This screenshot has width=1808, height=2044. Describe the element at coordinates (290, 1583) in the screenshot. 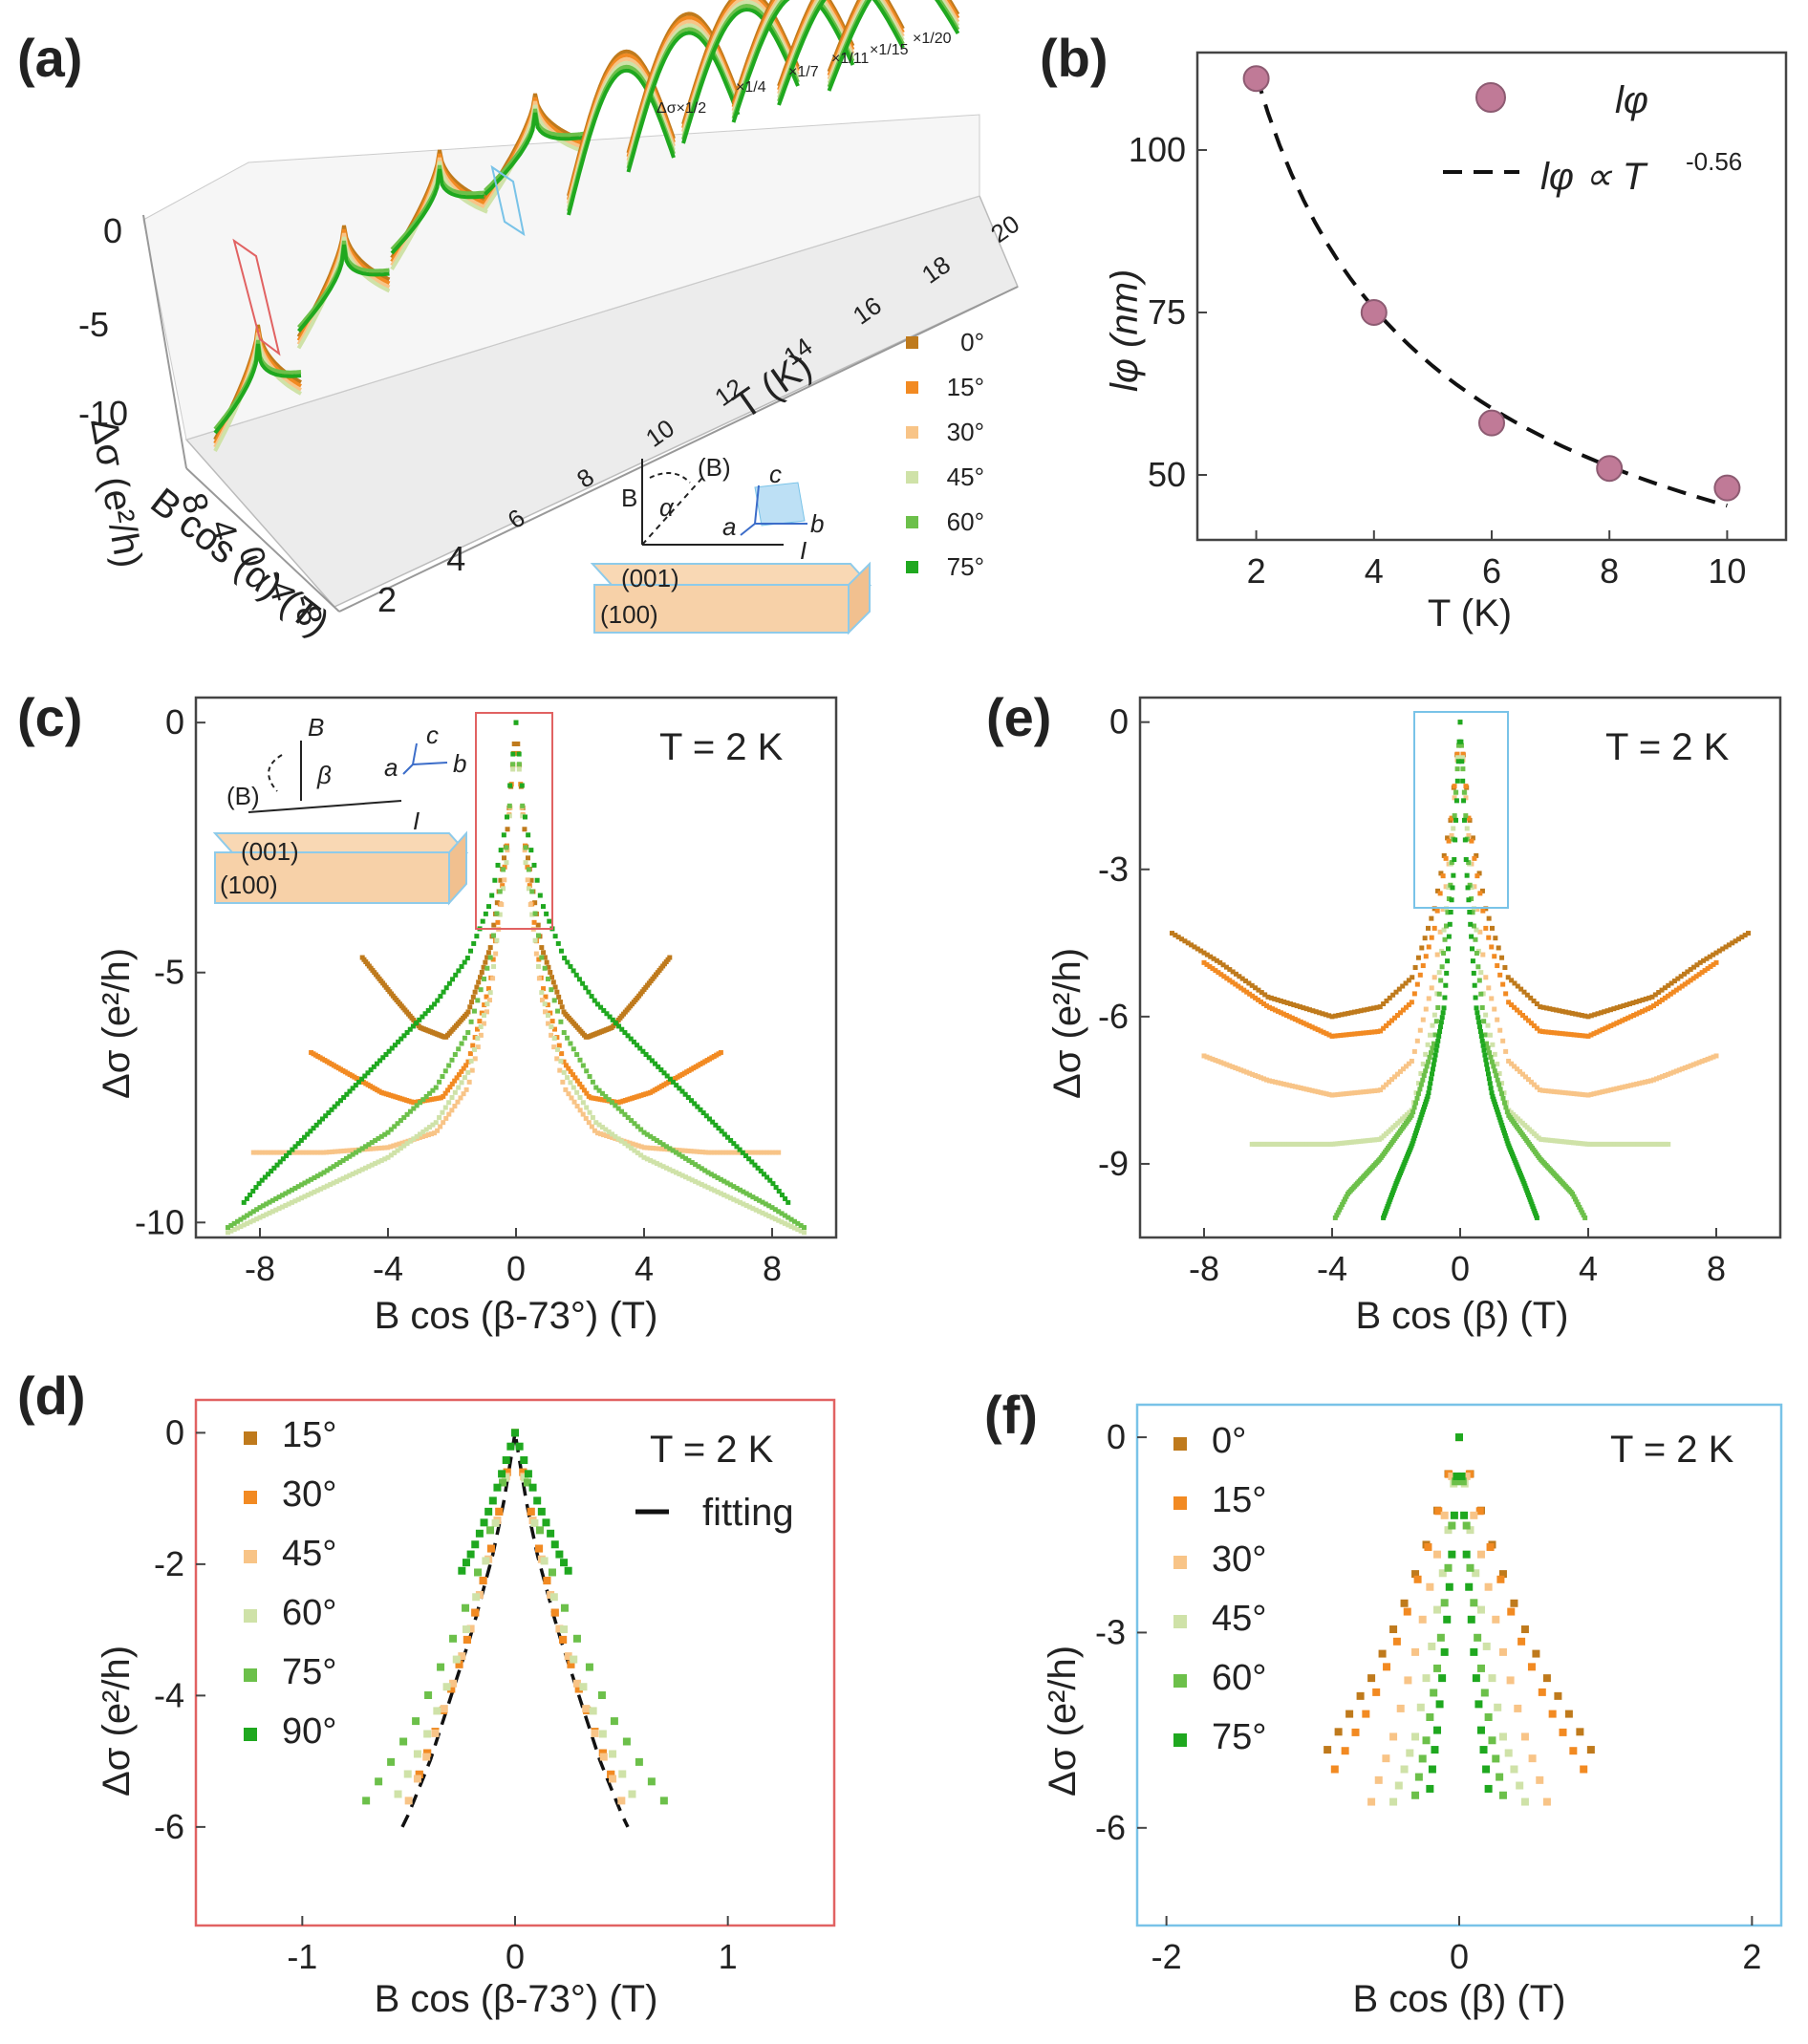

I see `panel-d-legend: 15°30°45°60°75°90°` at that location.